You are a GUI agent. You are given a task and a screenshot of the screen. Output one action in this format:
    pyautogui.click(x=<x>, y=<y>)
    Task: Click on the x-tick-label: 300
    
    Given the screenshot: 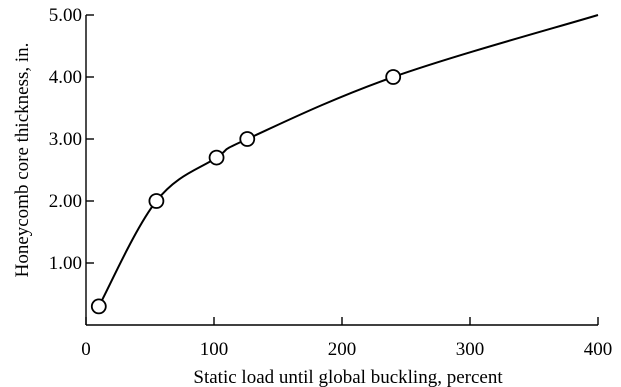 What is the action you would take?
    pyautogui.click(x=470, y=349)
    